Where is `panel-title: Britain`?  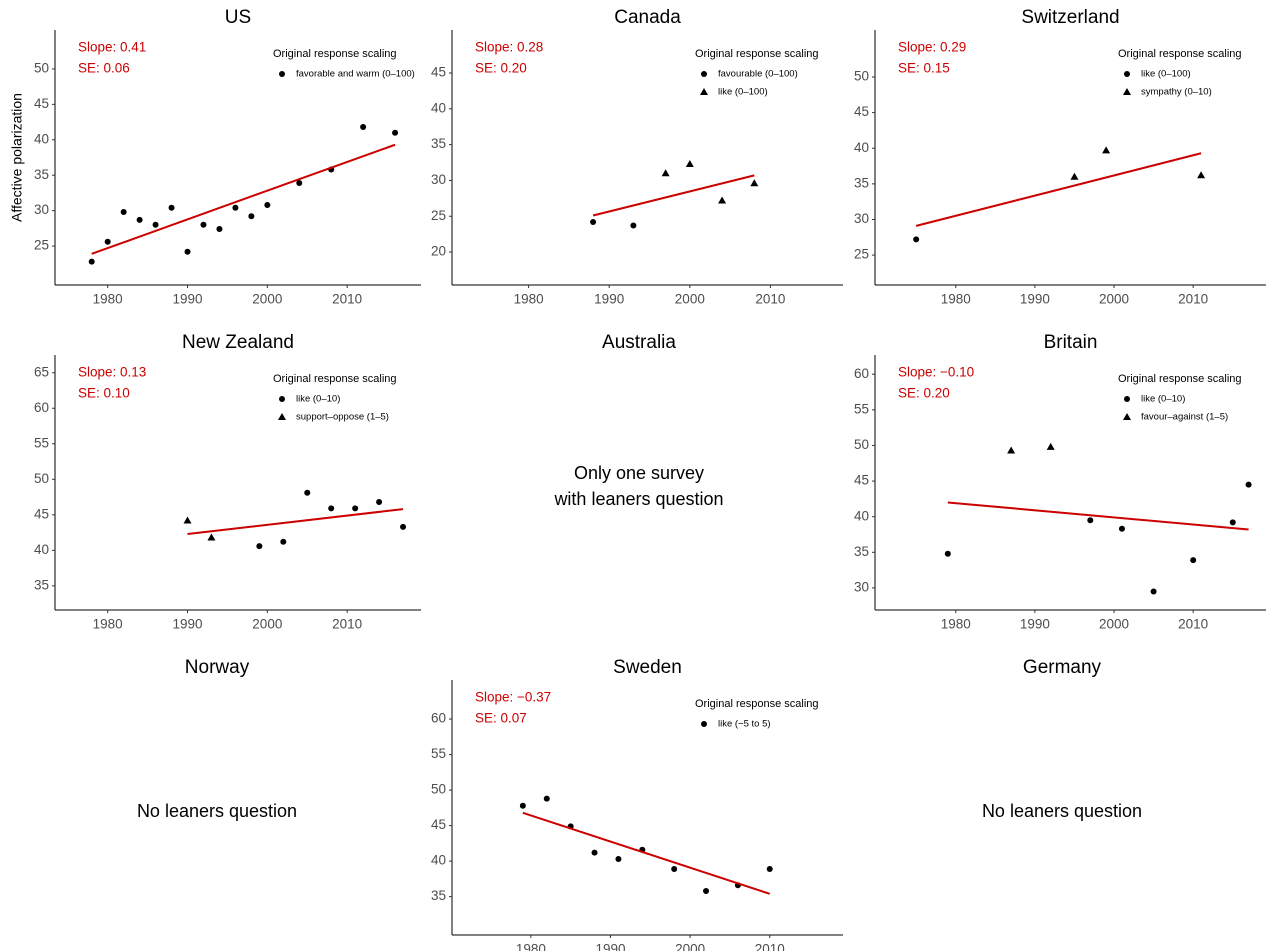 panel-title: Britain is located at coordinates (1071, 342).